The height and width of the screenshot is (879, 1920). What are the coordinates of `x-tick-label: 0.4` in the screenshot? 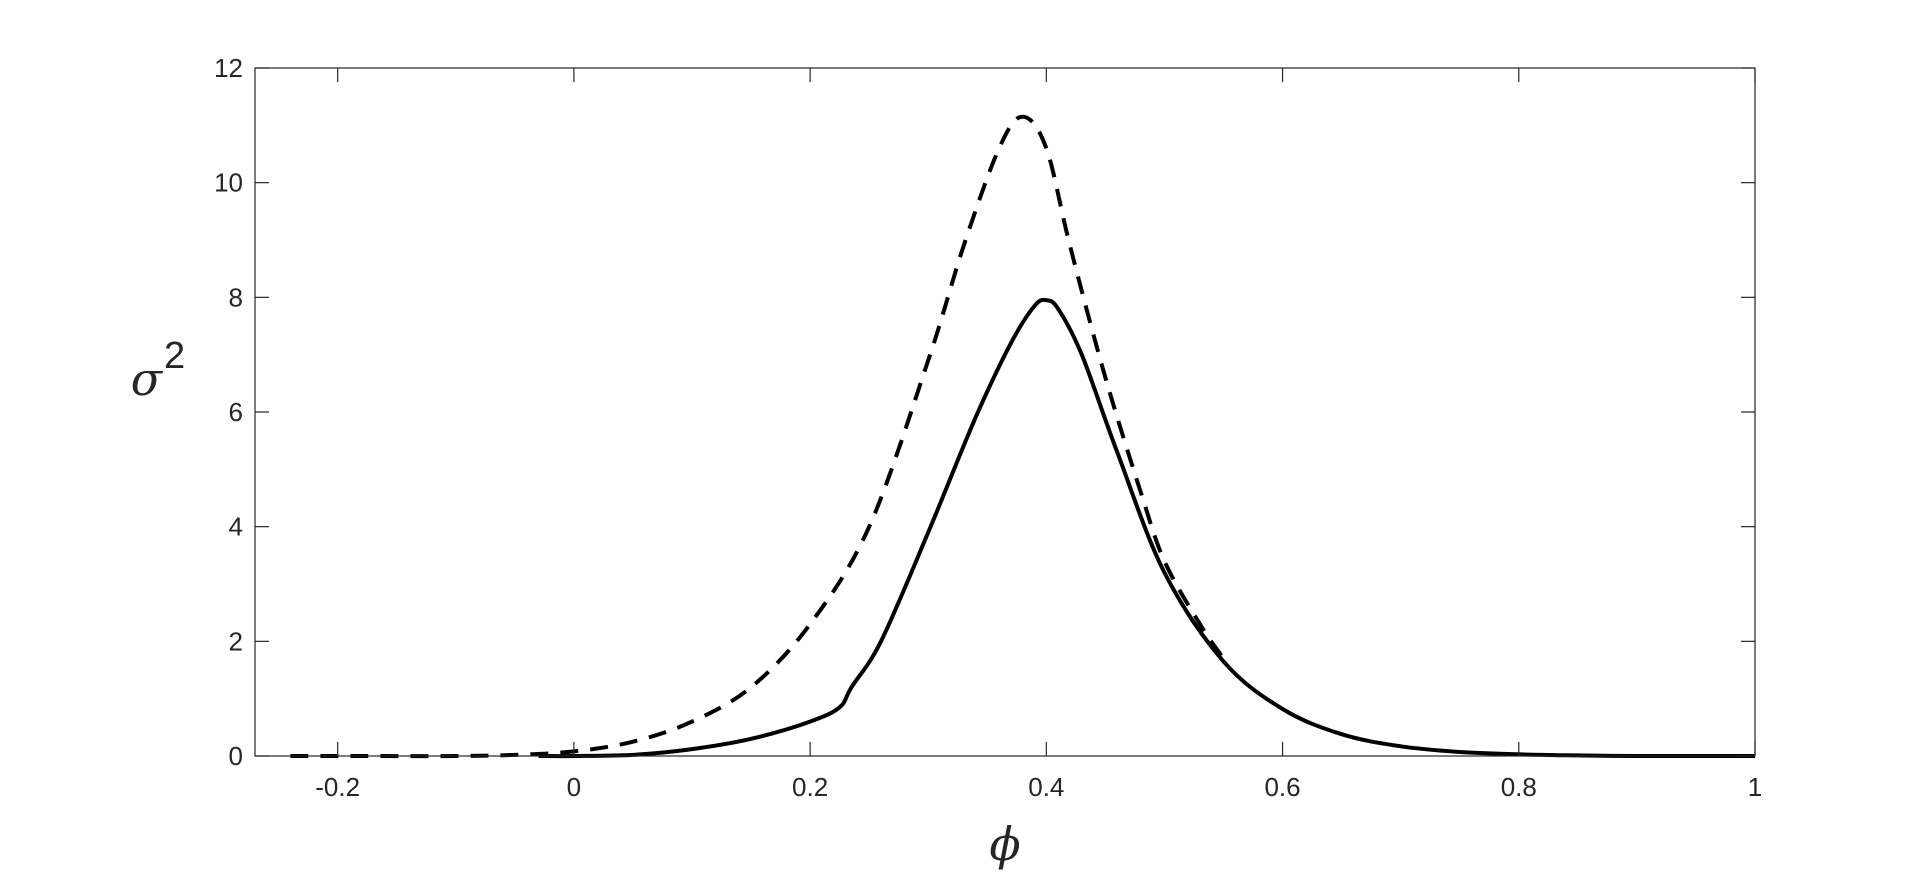 It's located at (1046, 787).